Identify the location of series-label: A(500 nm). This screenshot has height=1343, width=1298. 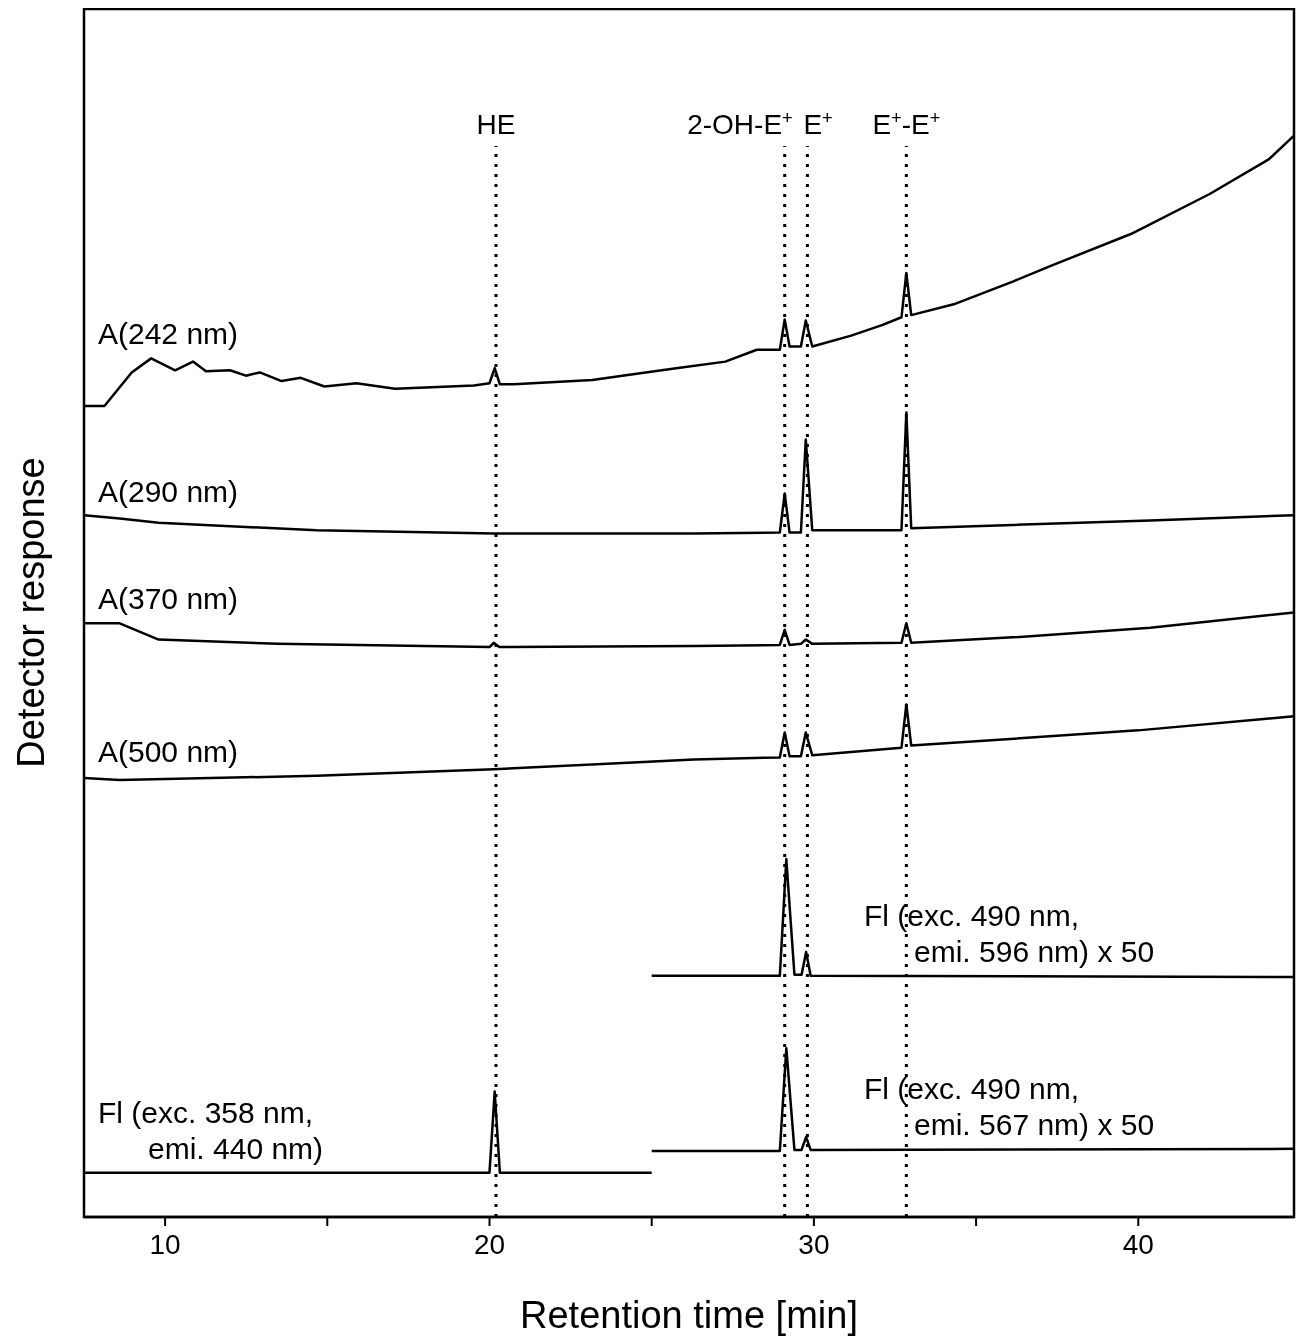
(168, 752).